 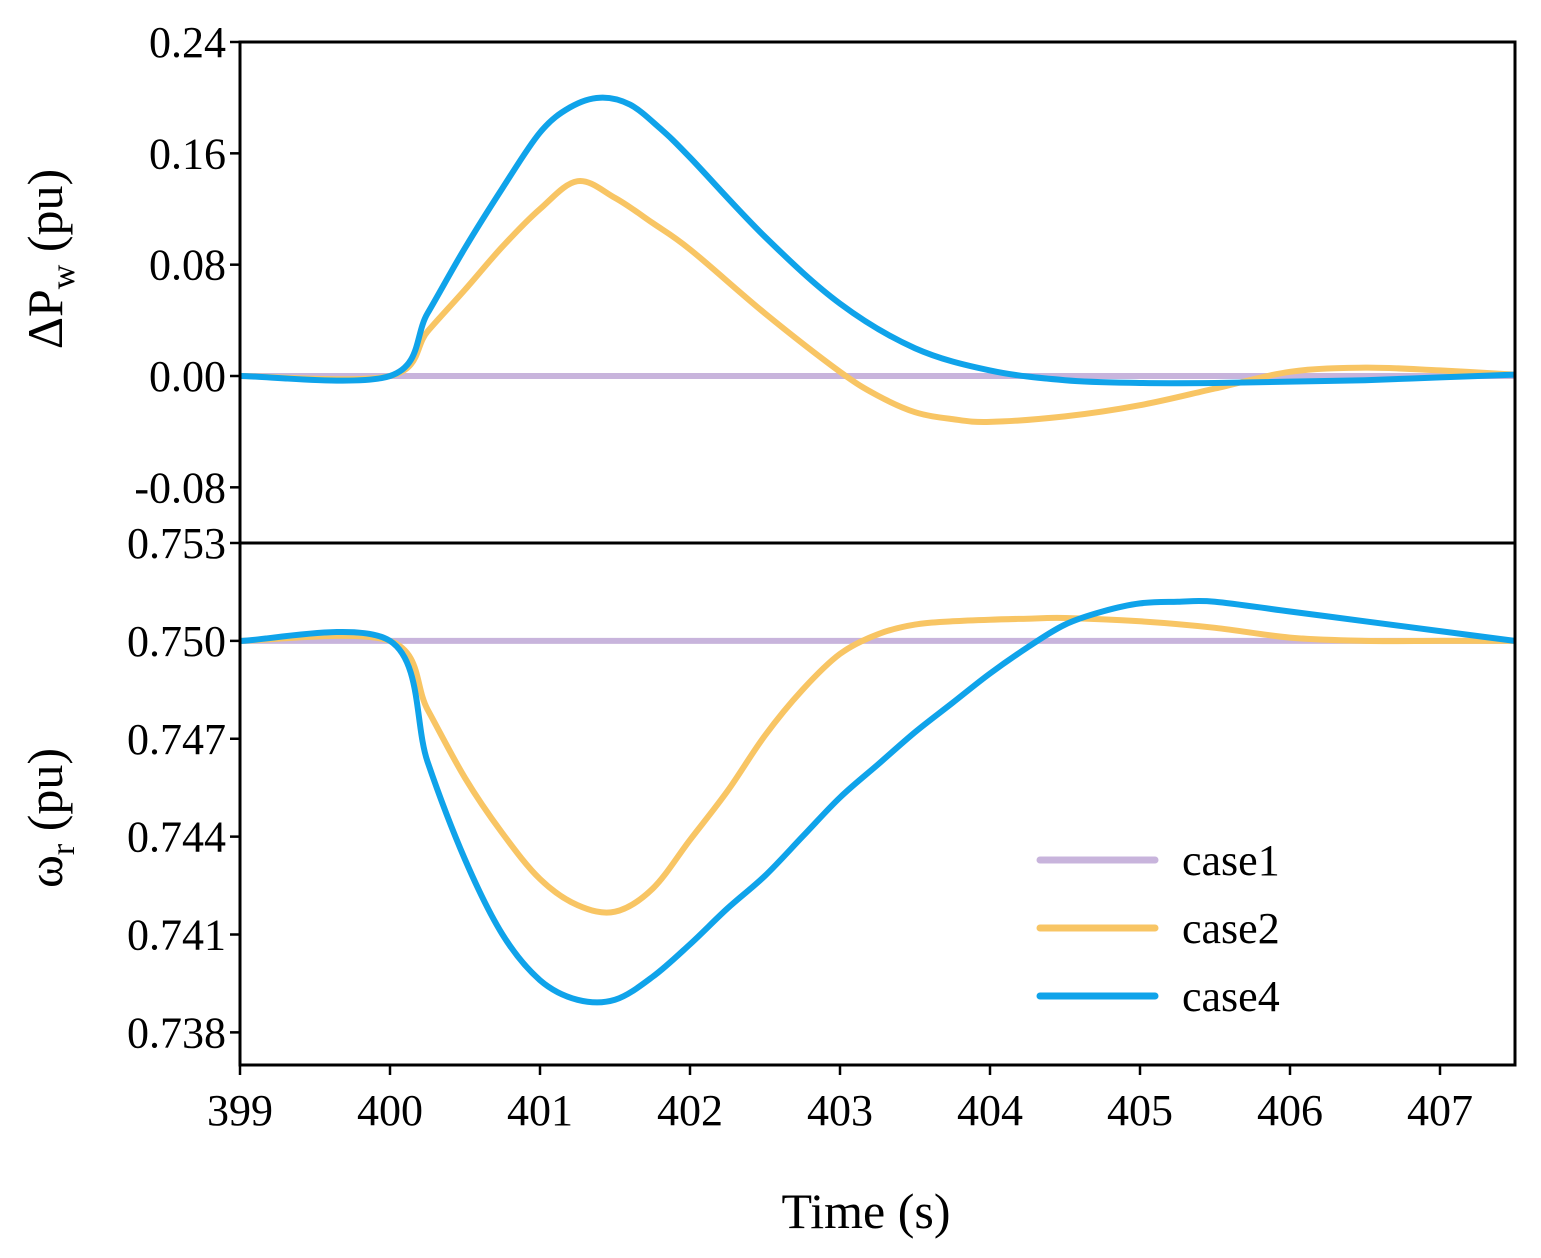 I want to click on x-tick-label: 400, so click(x=390, y=1110).